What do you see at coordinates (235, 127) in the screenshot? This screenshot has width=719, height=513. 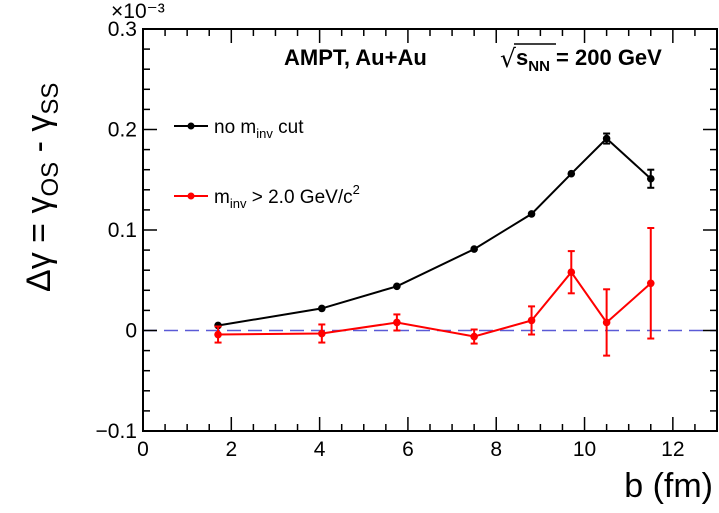 I see `legend-no-cut-m: no m` at bounding box center [235, 127].